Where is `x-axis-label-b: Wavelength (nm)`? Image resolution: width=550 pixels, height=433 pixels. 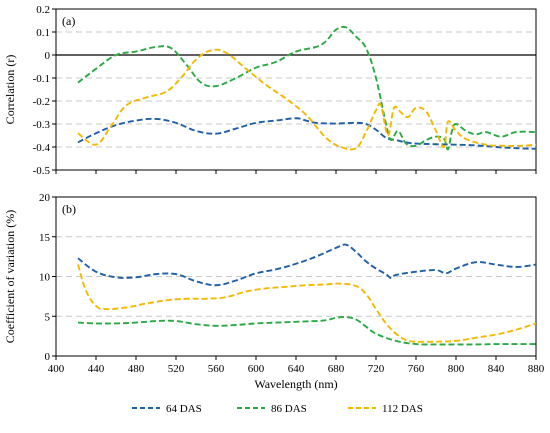 x-axis-label-b: Wavelength (nm) is located at coordinates (295, 384).